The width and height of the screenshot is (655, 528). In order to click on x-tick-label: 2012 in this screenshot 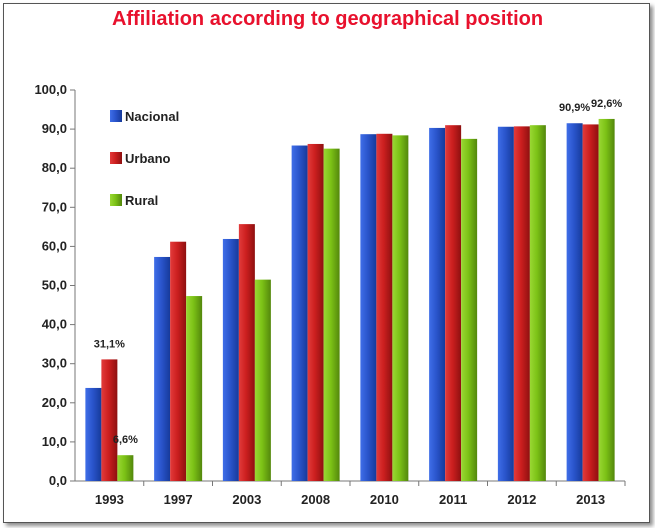, I will do `click(521, 499)`.